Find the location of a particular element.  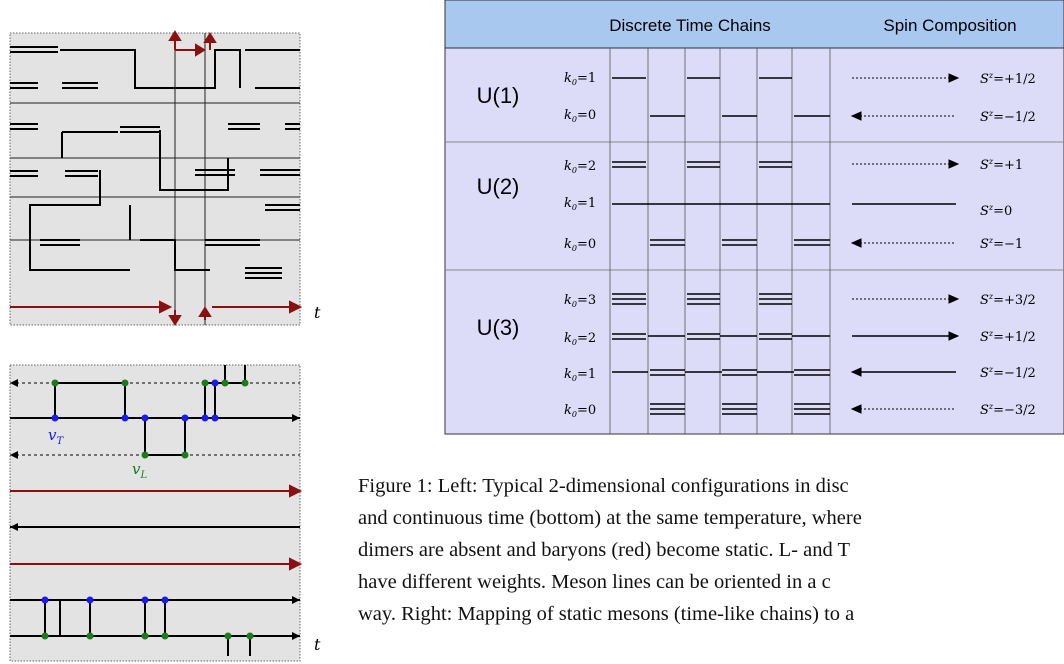

table-header is located at coordinates (754, 24).